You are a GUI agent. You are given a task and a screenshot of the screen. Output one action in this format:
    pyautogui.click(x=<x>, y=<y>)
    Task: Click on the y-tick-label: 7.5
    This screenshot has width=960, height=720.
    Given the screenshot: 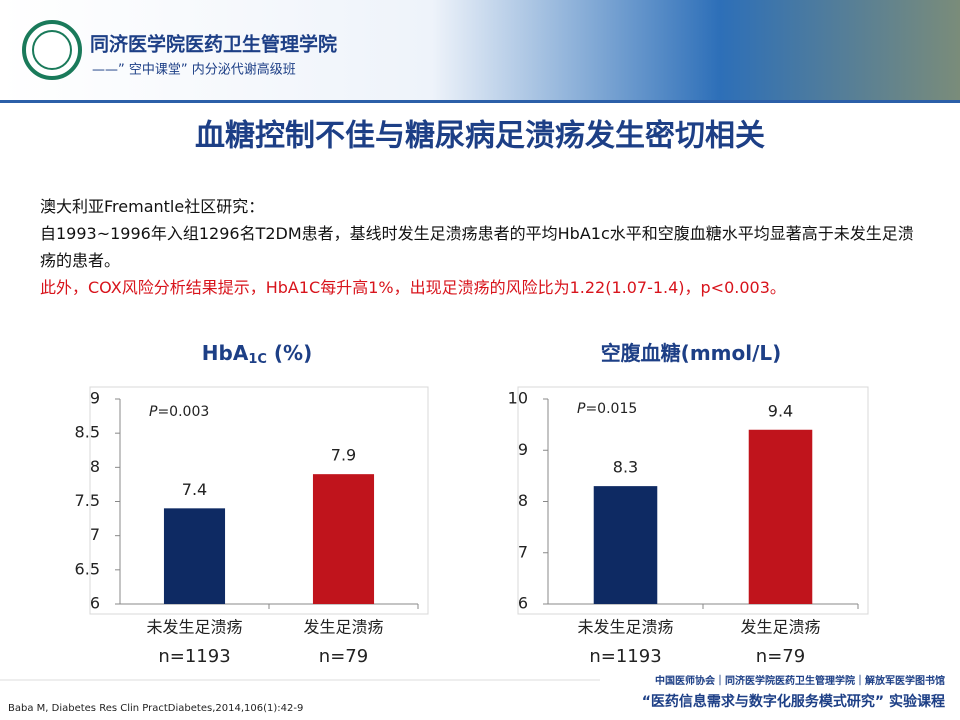 What is the action you would take?
    pyautogui.click(x=87, y=500)
    